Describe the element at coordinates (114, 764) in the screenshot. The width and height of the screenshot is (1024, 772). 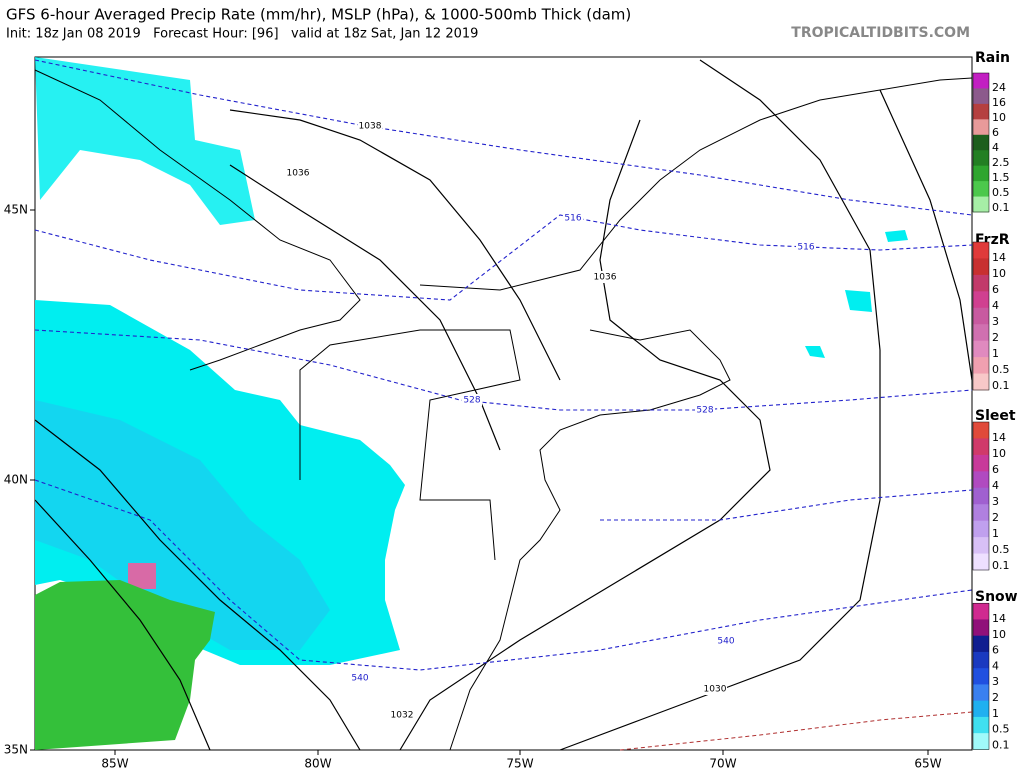
I see `lon-label: 85W` at that location.